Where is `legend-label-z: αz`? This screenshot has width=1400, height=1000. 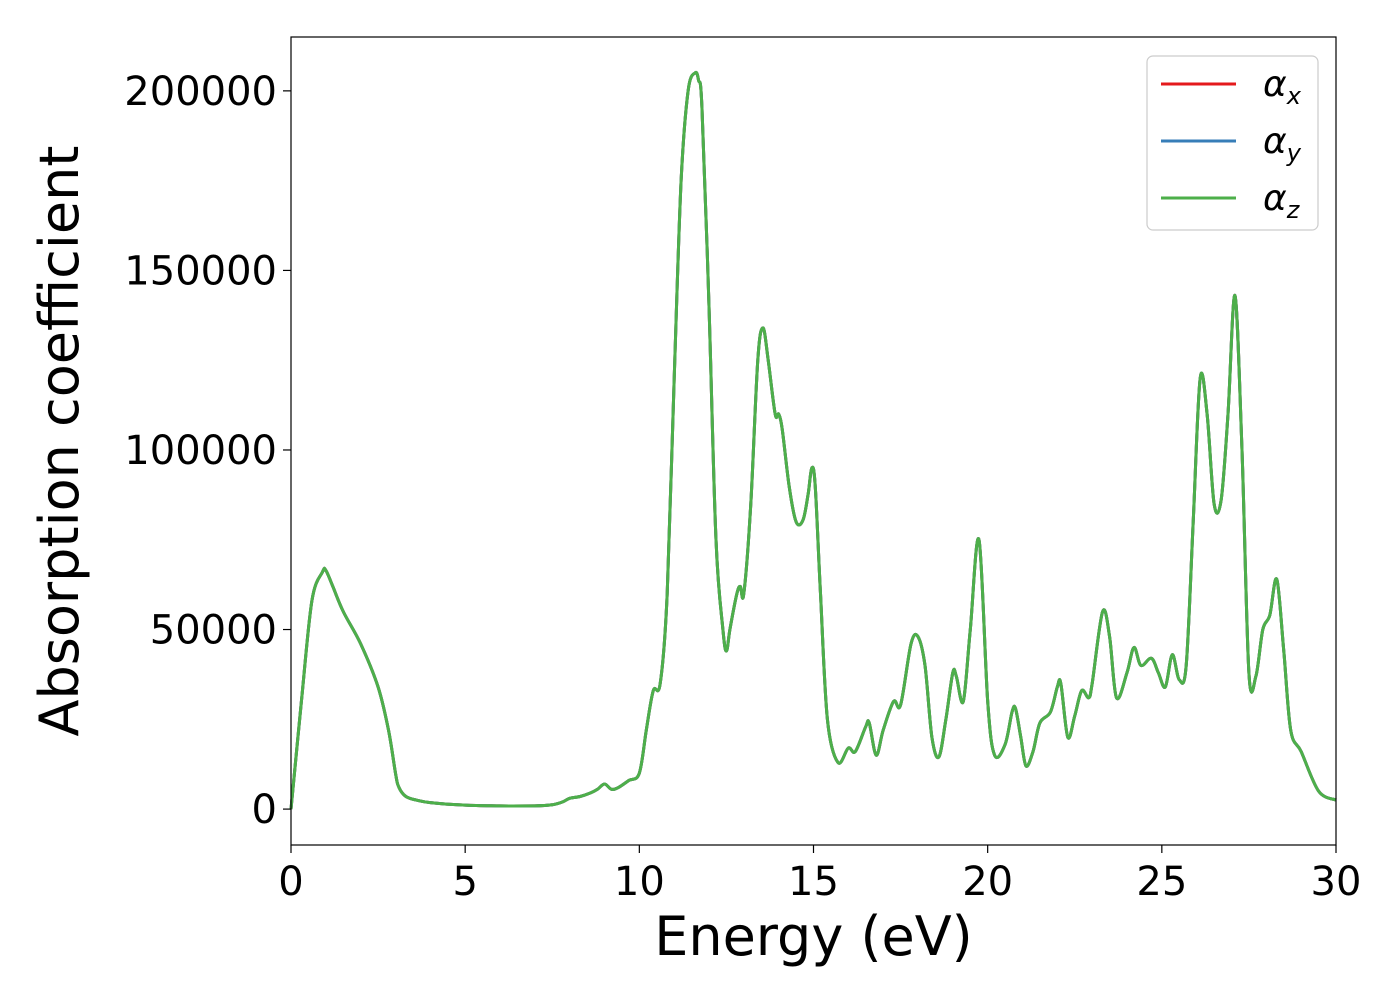
legend-label-z: αz is located at coordinates (1282, 201).